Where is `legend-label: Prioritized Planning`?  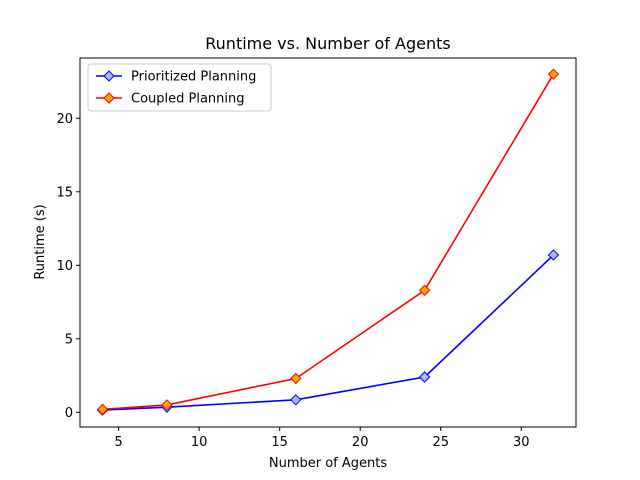
legend-label: Prioritized Planning is located at coordinates (193, 77).